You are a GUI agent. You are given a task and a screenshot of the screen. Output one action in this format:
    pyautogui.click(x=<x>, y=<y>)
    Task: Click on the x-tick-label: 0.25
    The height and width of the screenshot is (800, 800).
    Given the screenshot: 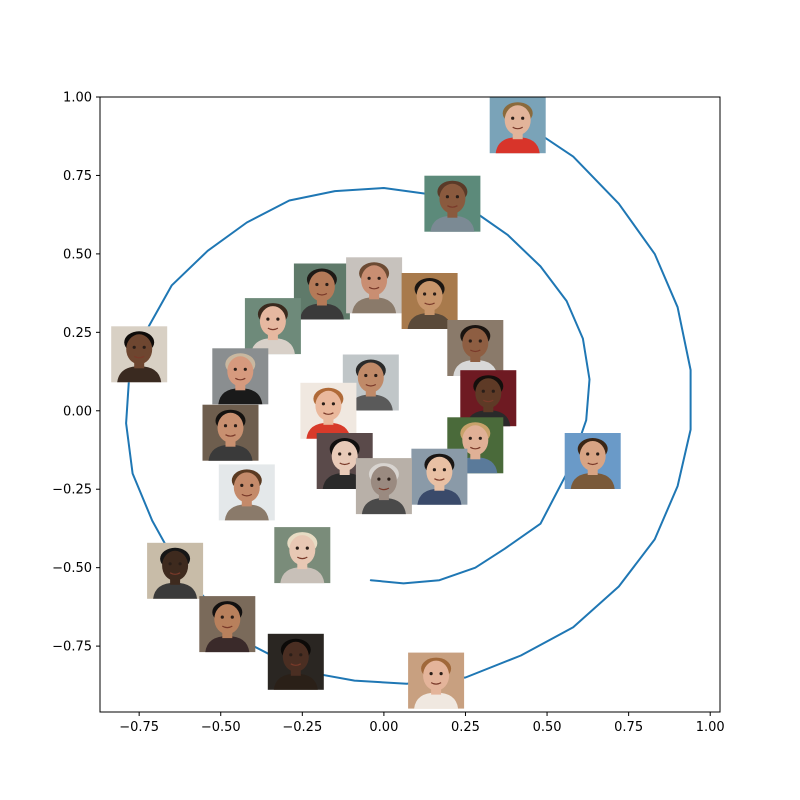 What is the action you would take?
    pyautogui.click(x=465, y=727)
    